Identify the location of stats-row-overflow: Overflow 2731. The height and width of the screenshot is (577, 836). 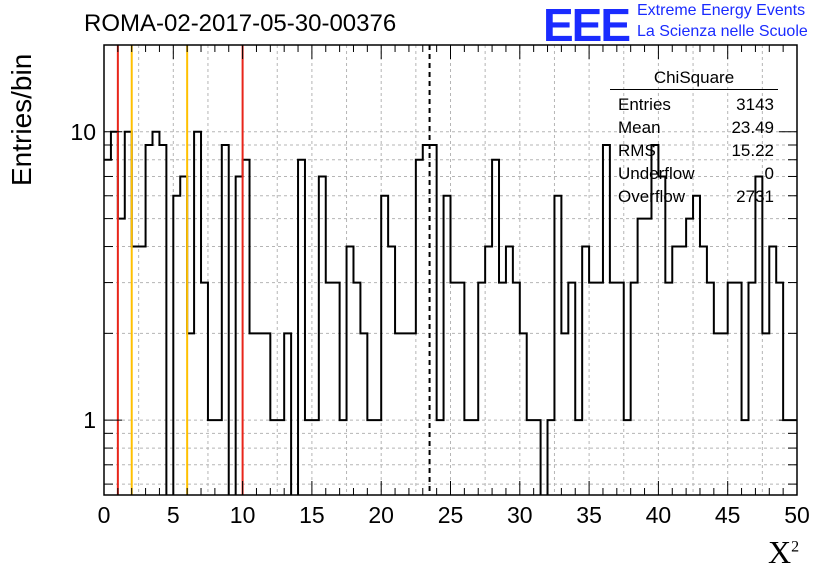
(694, 196).